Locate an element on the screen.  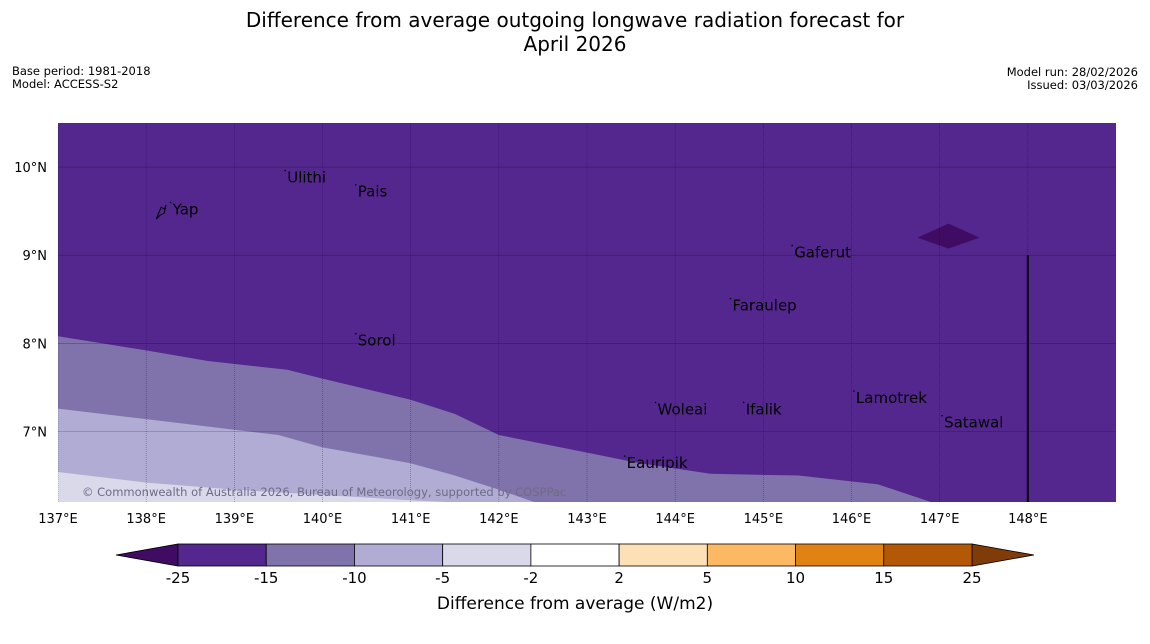
lon-tick-label: 139°E is located at coordinates (235, 519).